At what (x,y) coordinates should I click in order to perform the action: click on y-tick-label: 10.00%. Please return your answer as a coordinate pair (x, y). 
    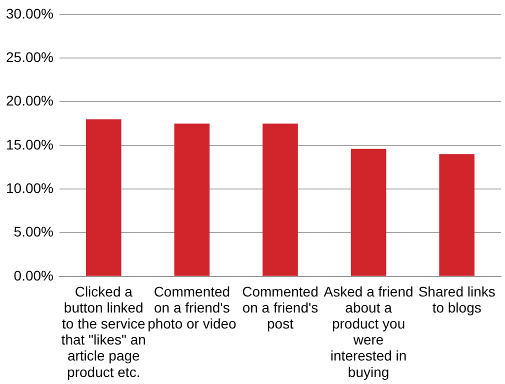
    Looking at the image, I should click on (30, 188).